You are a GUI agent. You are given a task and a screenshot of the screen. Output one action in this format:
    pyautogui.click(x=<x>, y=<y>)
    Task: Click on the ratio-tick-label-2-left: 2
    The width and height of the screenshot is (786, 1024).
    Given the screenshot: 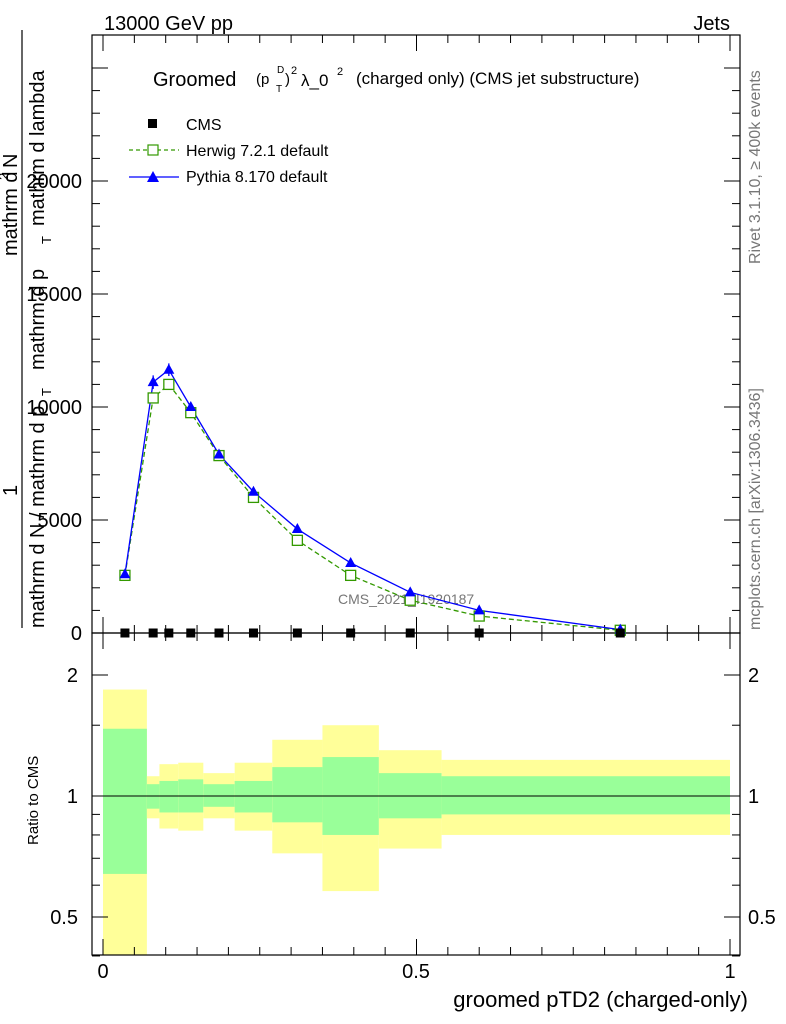 What is the action you would take?
    pyautogui.click(x=72, y=676)
    